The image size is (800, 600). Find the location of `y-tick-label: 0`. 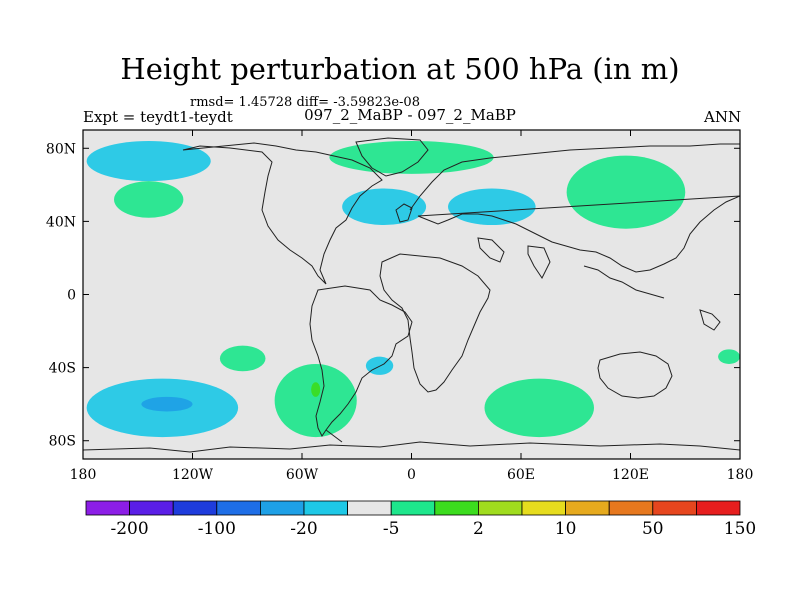

y-tick-label: 0 is located at coordinates (71, 296).